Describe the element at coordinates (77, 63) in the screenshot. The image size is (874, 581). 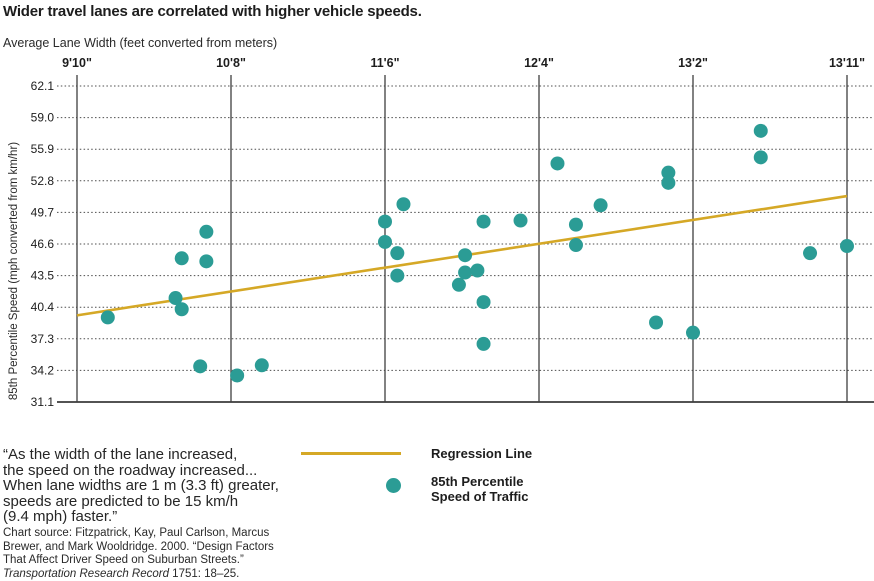
I see `x-tick-label: 9'10"` at that location.